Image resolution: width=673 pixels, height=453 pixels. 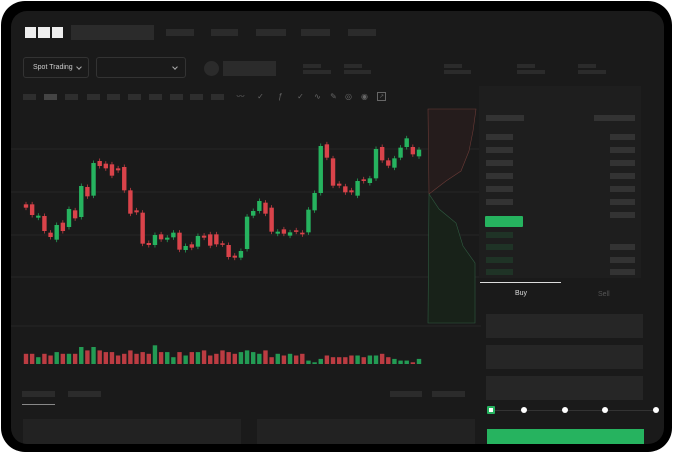 What do you see at coordinates (364, 96) in the screenshot?
I see `settings-icon: ◉` at bounding box center [364, 96].